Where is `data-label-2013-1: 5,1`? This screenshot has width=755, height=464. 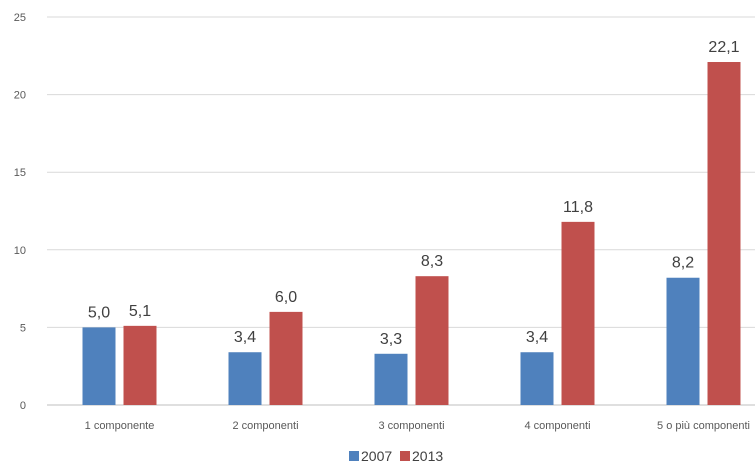
data-label-2013-1: 5,1 is located at coordinates (140, 311).